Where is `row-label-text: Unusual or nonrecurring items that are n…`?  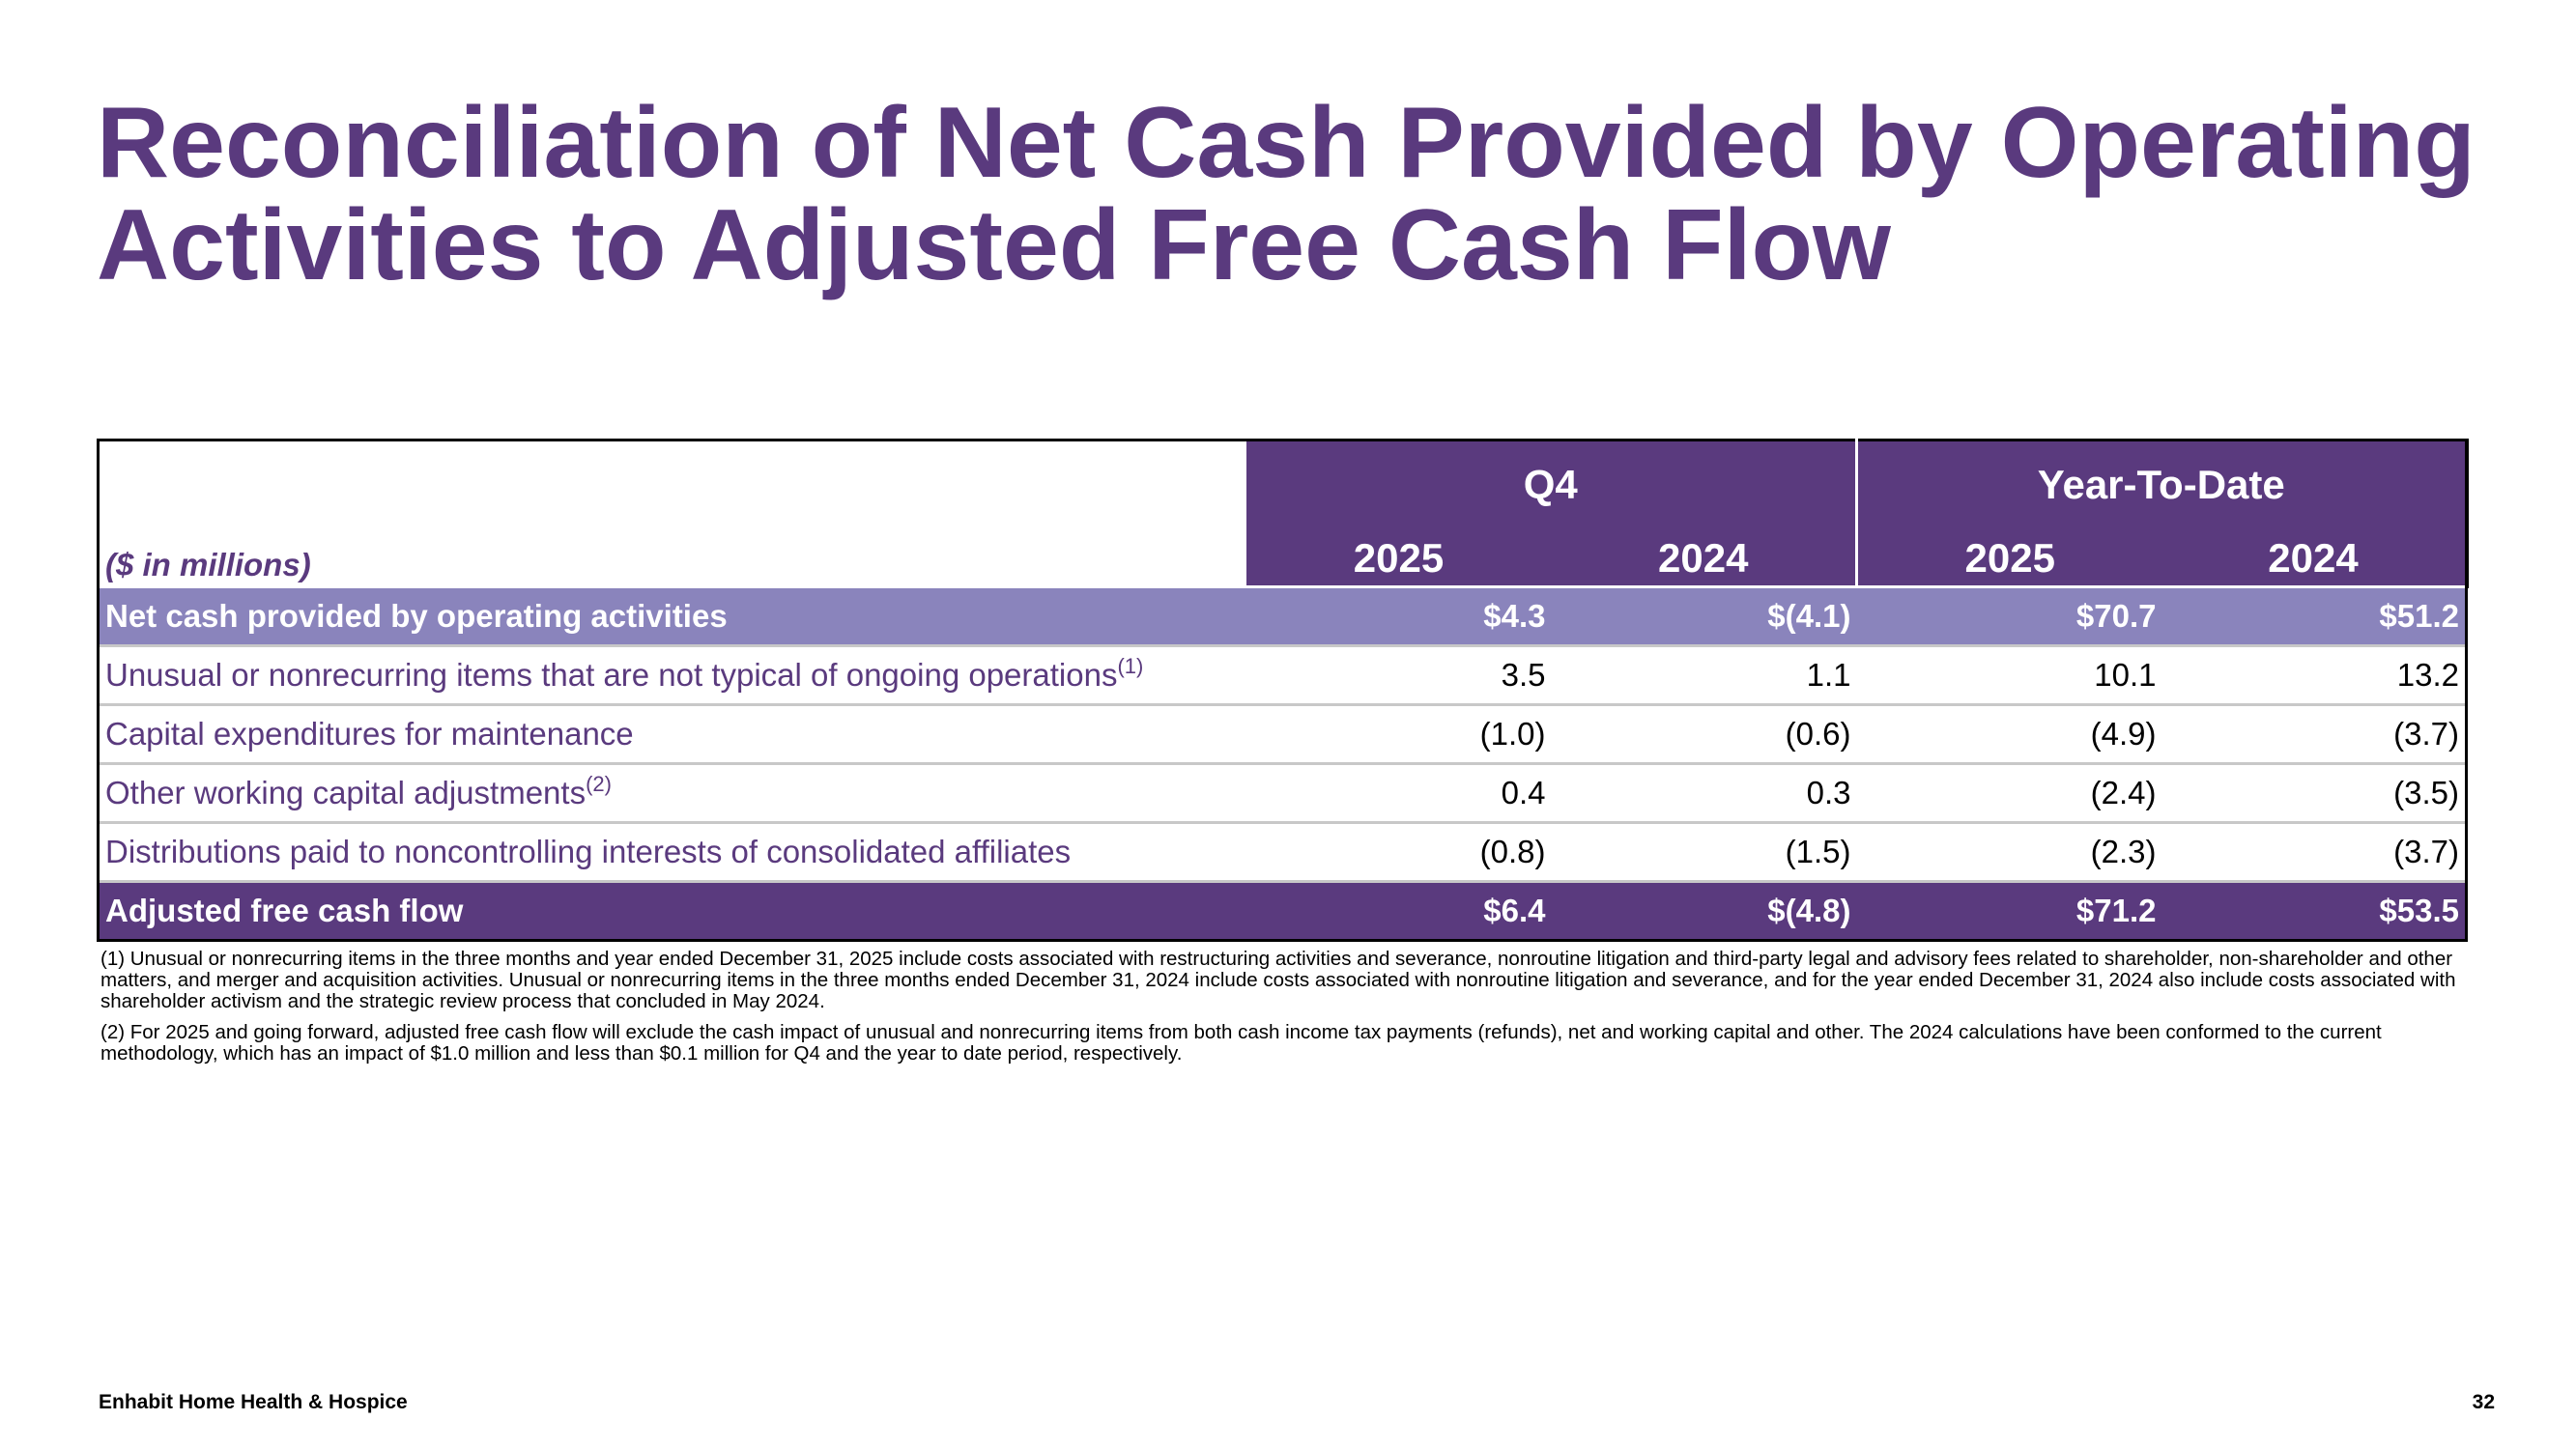
row-label-text: Unusual or nonrecurring items that are n… is located at coordinates (612, 675).